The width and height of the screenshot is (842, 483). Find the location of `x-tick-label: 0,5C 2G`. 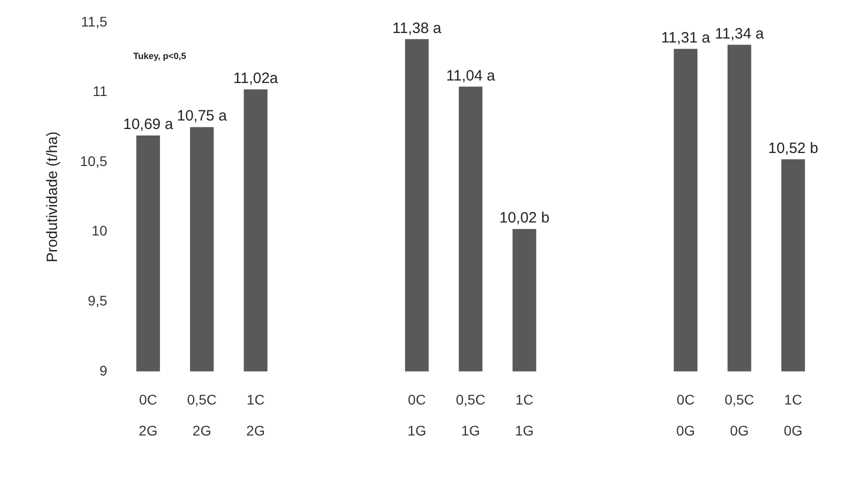

x-tick-label: 0,5C 2G is located at coordinates (202, 415).